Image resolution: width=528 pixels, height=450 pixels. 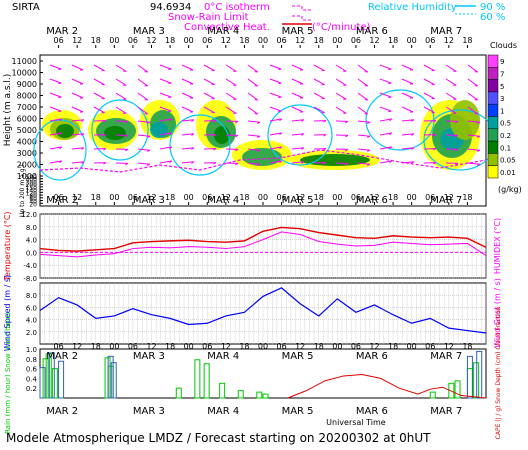 I want to click on temperature-tick: -8.0, so click(x=30, y=279).